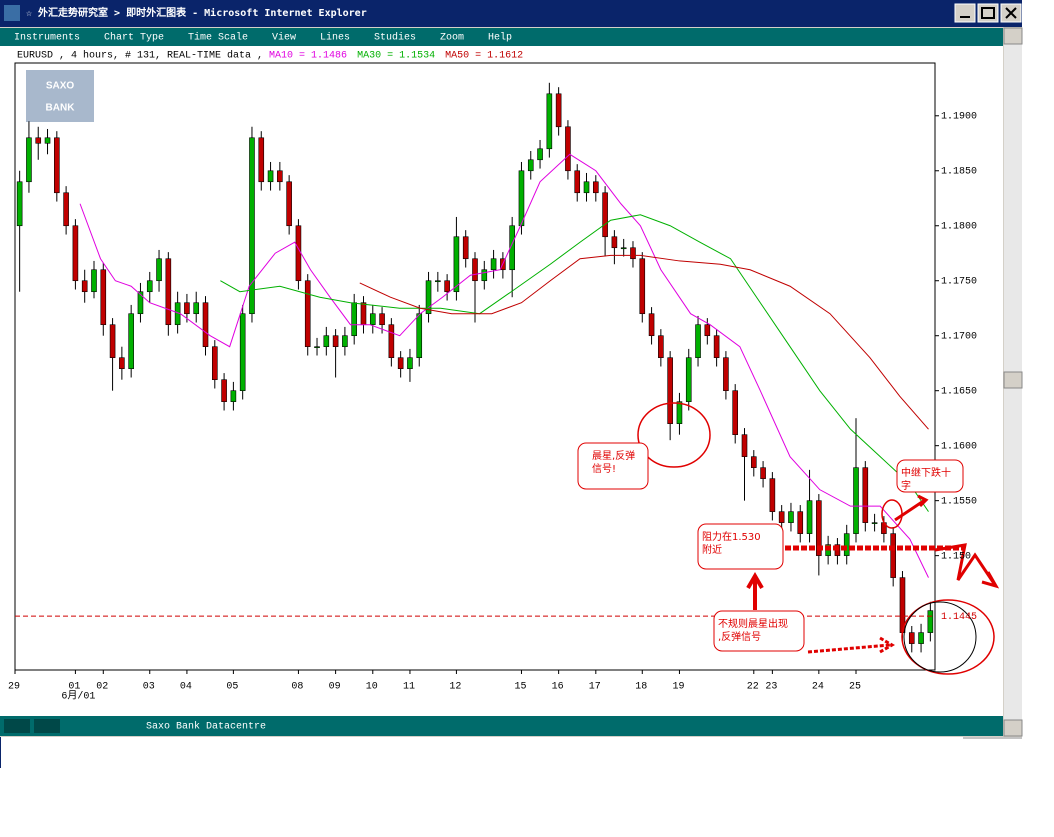 The image size is (1054, 837). Describe the element at coordinates (284, 38) in the screenshot. I see `menu-item: View` at that location.